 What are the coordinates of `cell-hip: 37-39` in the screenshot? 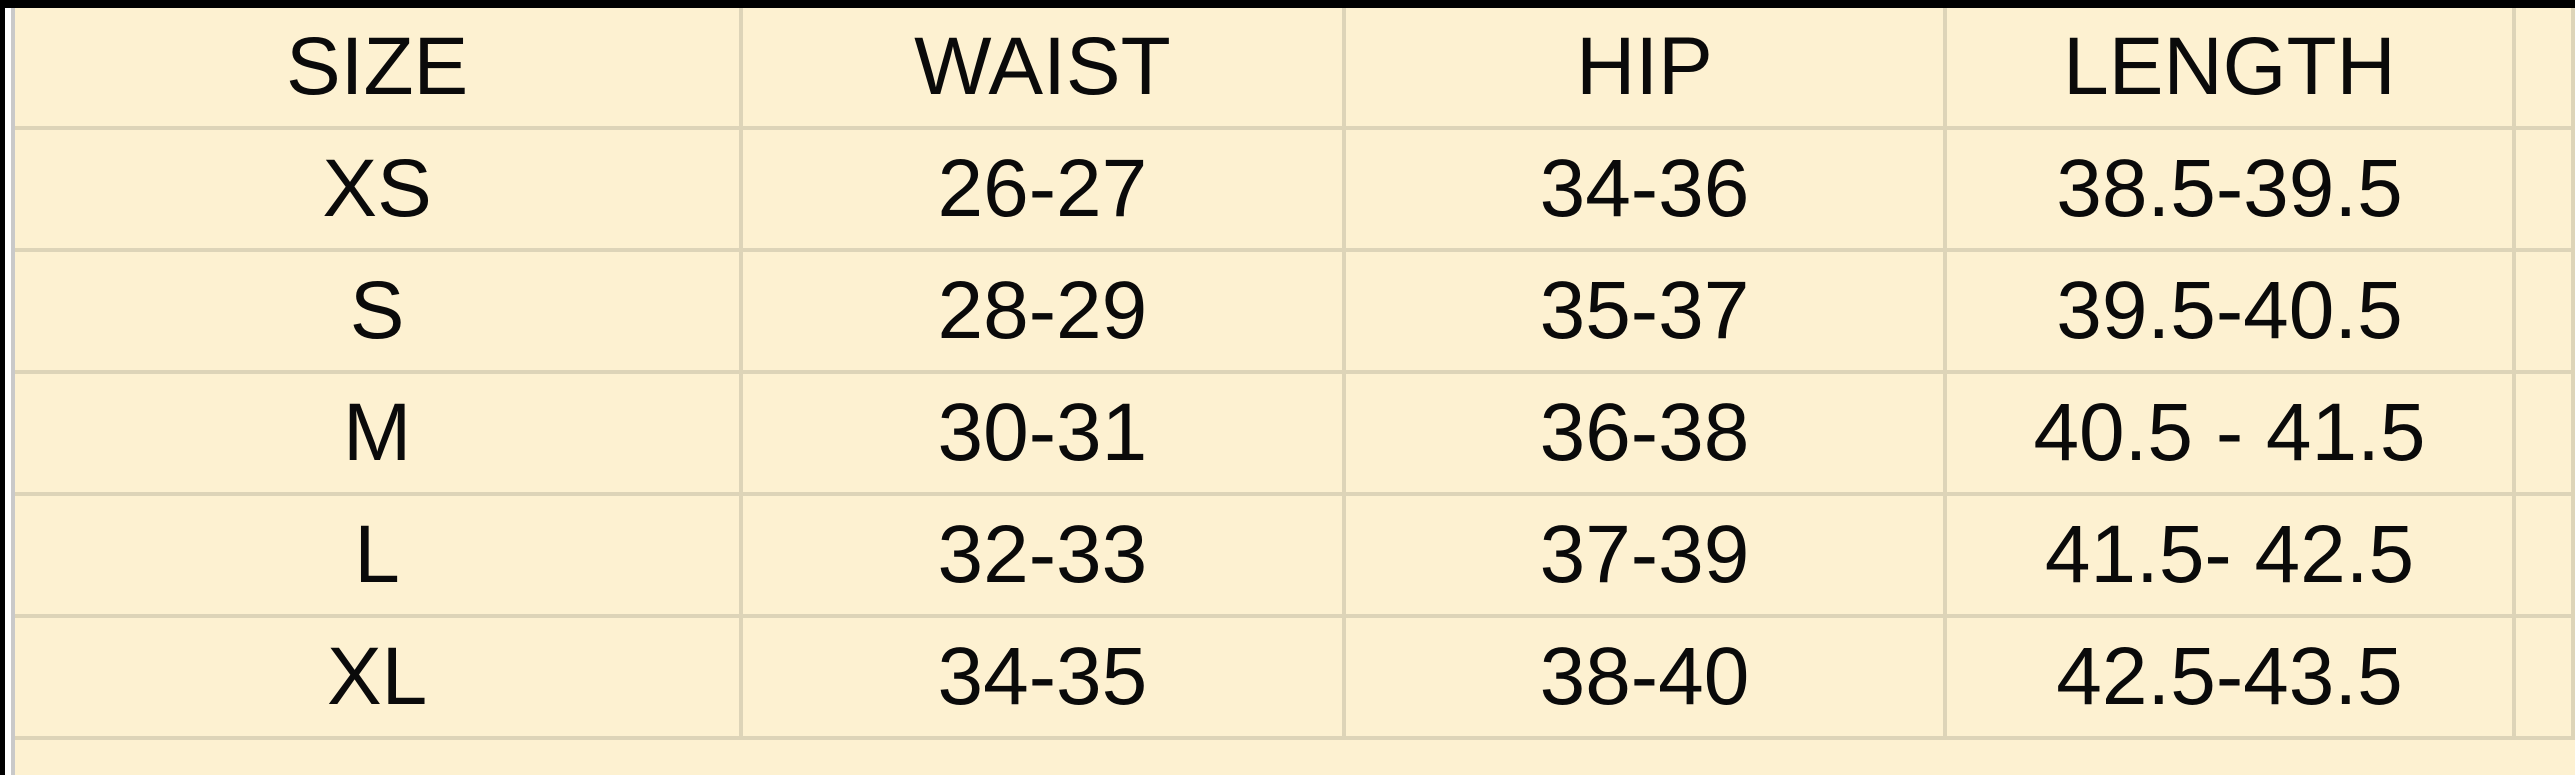 It's located at (1644, 555).